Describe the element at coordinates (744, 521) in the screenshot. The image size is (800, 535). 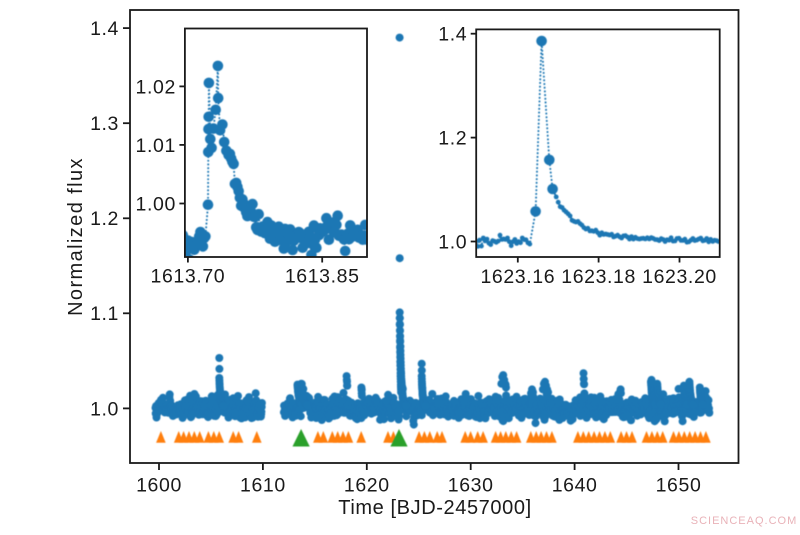
I see `svg-text: SCIENCEAQ.COM` at that location.